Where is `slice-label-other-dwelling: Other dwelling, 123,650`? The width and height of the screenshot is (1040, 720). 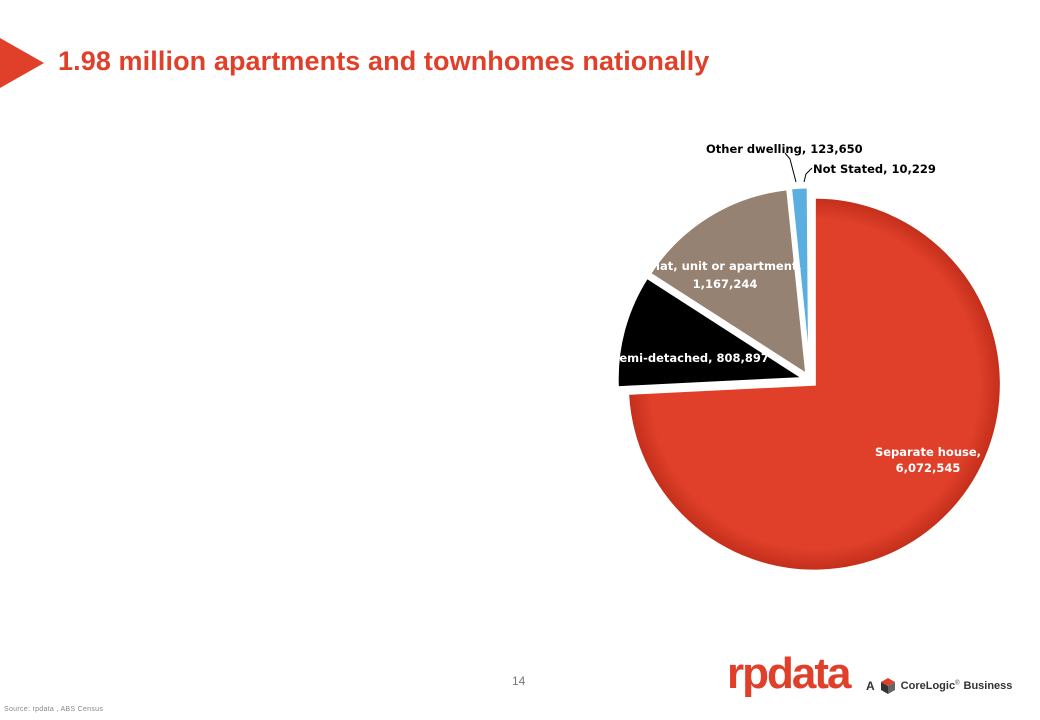
slice-label-other-dwelling: Other dwelling, 123,650 is located at coordinates (784, 149).